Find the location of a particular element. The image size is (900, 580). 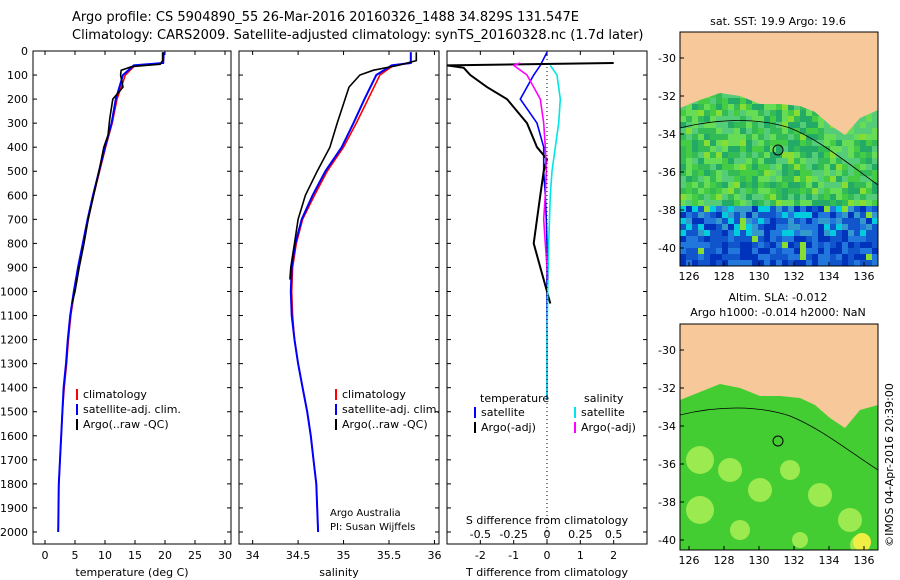

y-tick-label: 1400 is located at coordinates (14, 388).